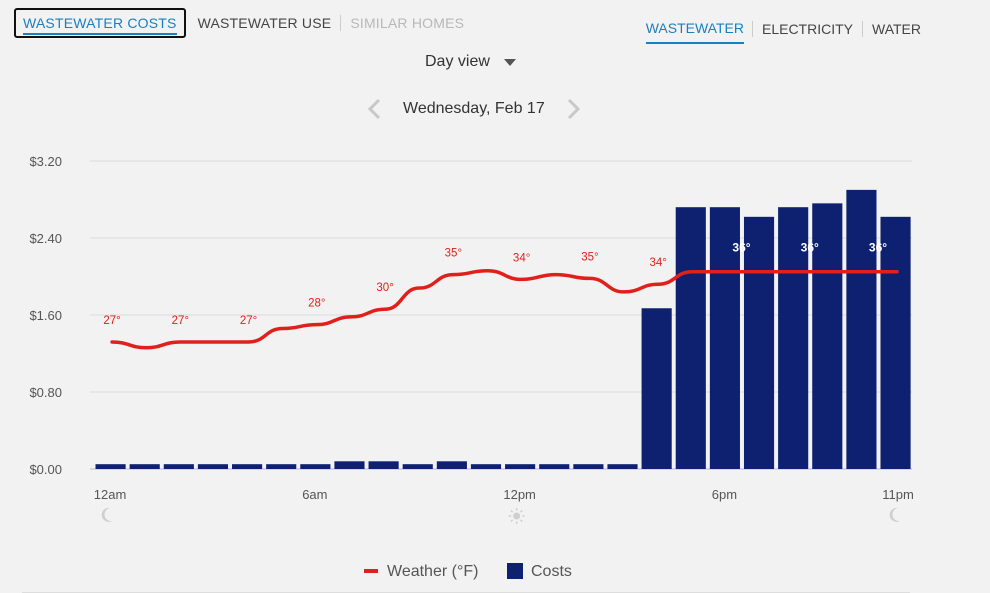  What do you see at coordinates (110, 494) in the screenshot?
I see `x-tick-label: 12am` at bounding box center [110, 494].